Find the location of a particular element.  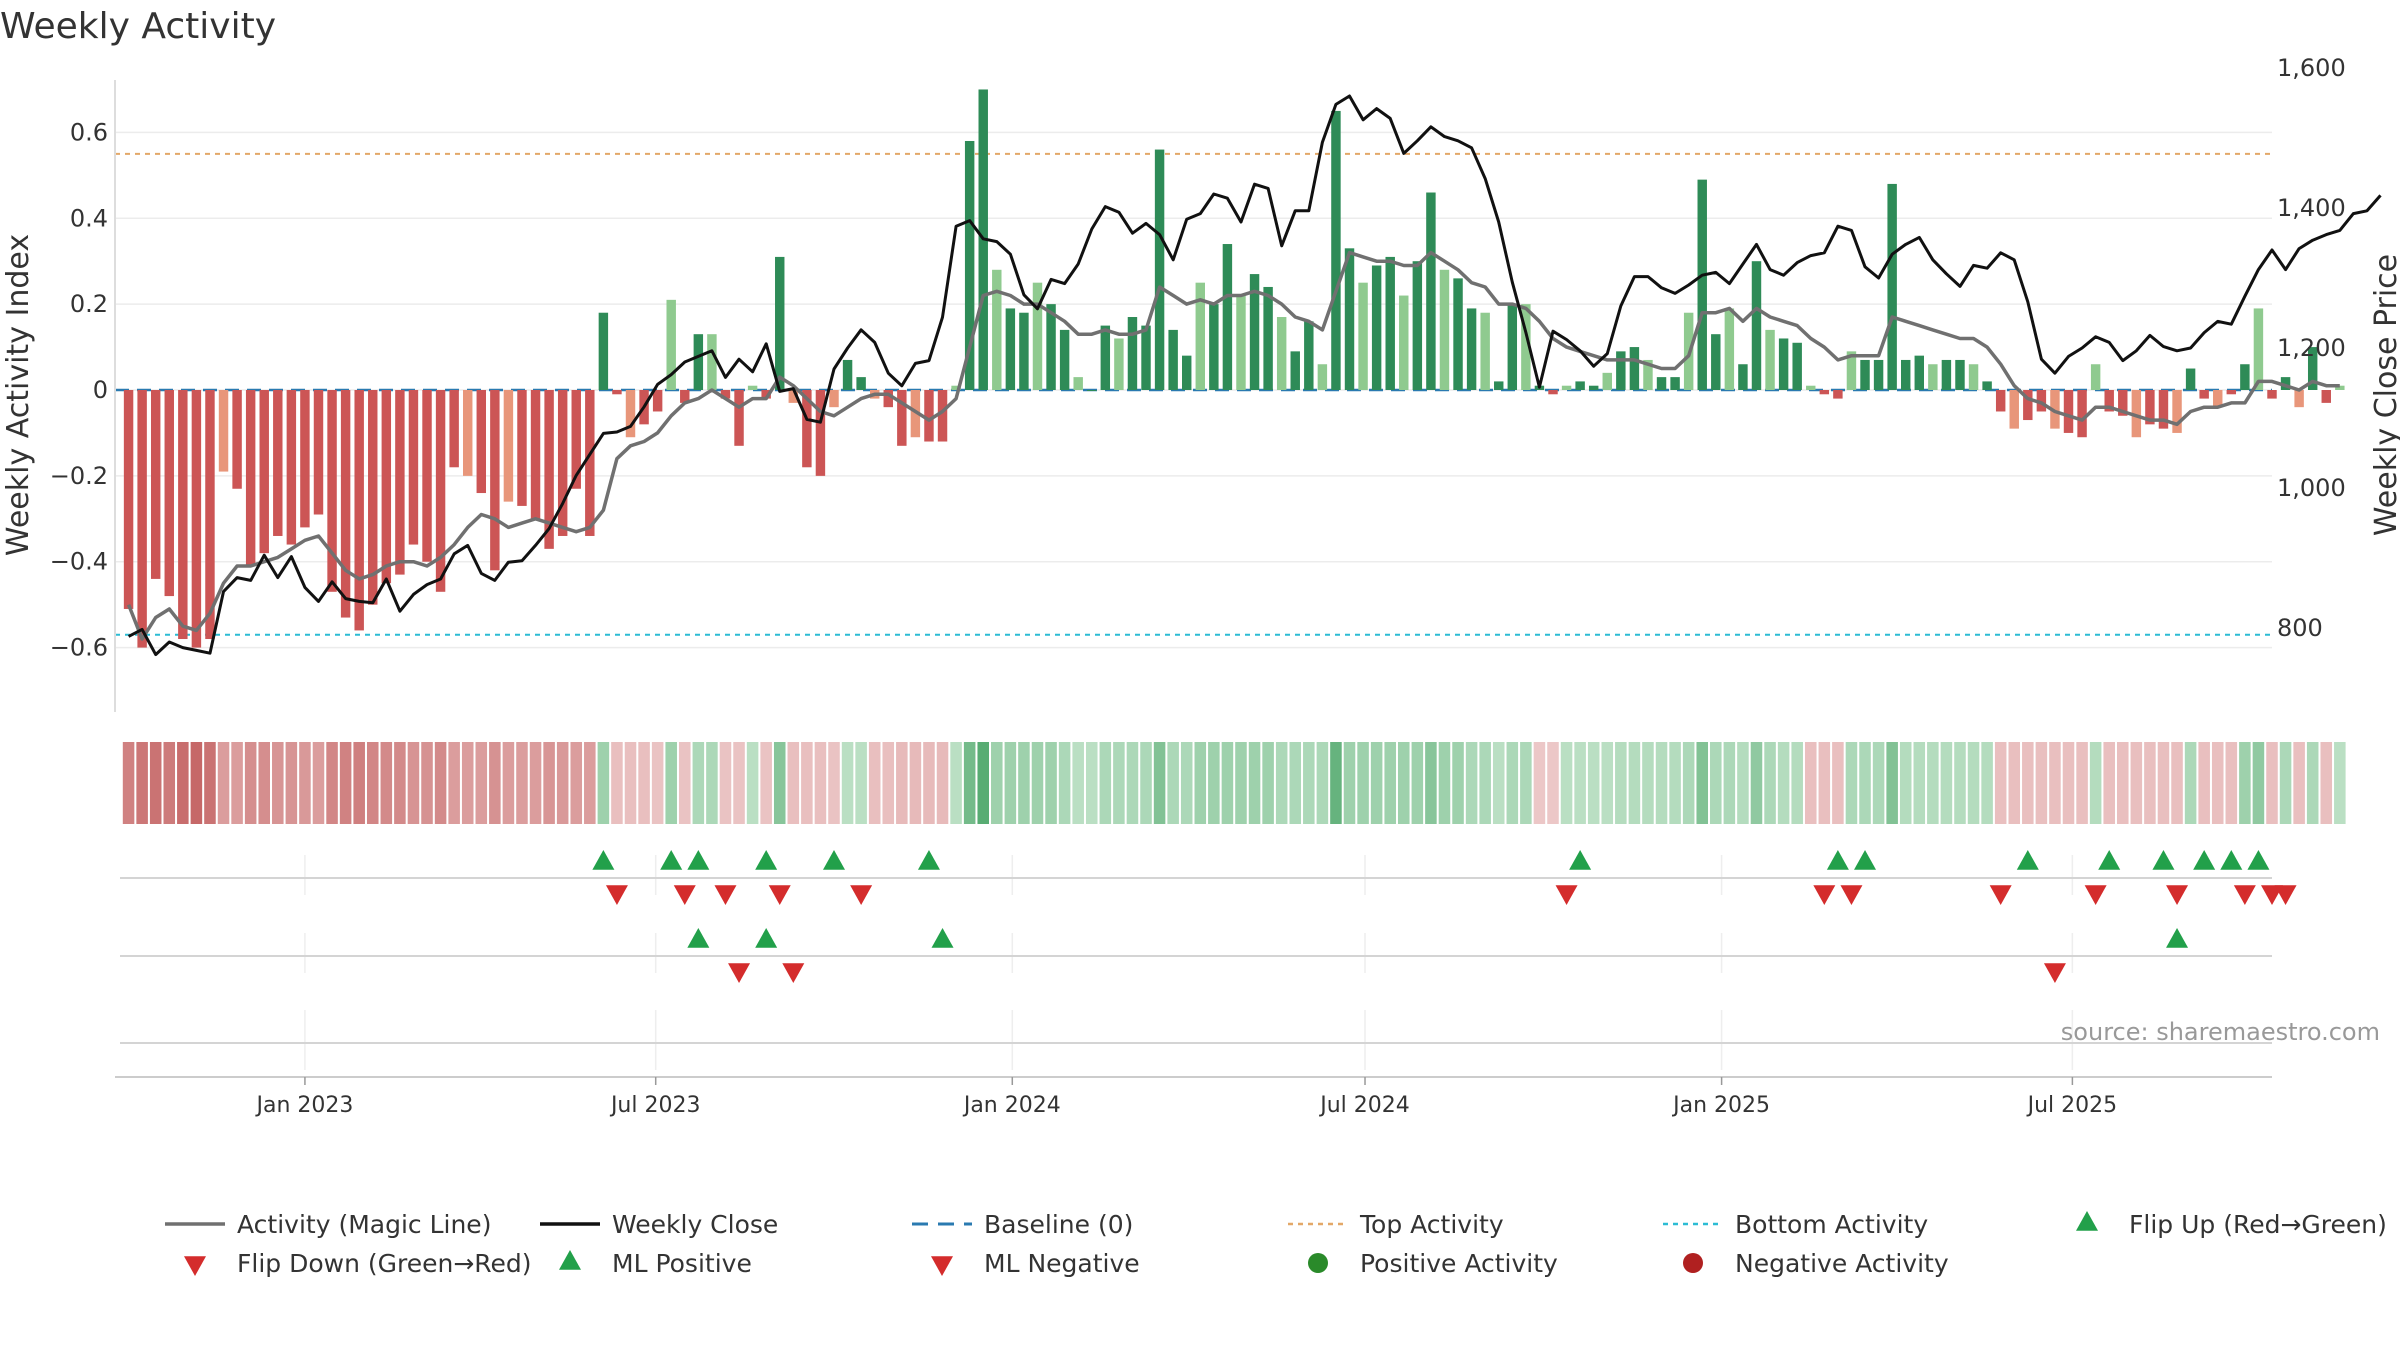

legend-label: Bottom Activity is located at coordinates (1831, 1224).